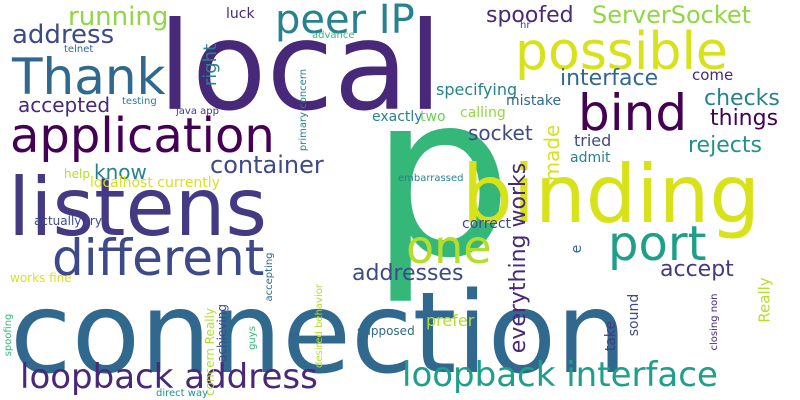 Image resolution: width=800 pixels, height=400 pixels. Describe the element at coordinates (611, 336) in the screenshot. I see `word-java-app: take` at that location.